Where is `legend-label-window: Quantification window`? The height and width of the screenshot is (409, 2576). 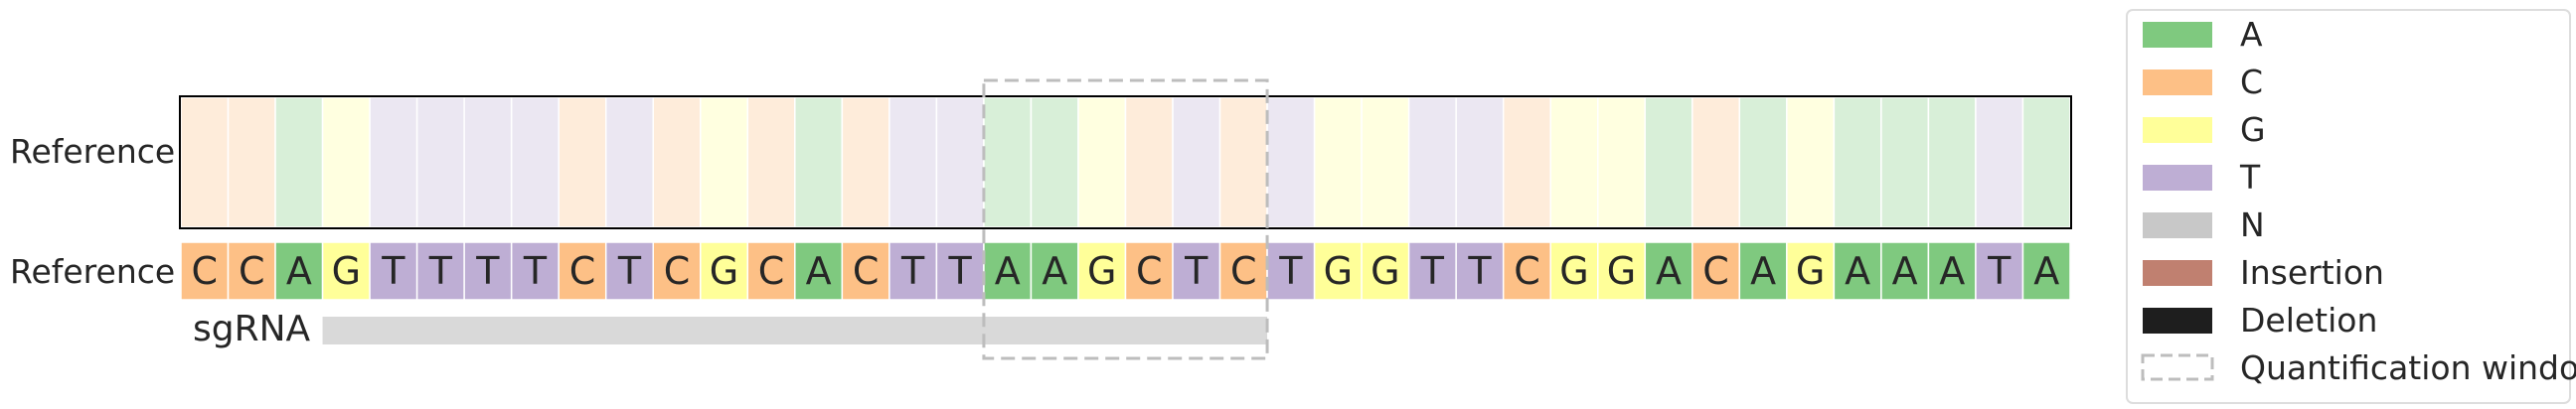 legend-label-window: Quantification window is located at coordinates (2408, 367).